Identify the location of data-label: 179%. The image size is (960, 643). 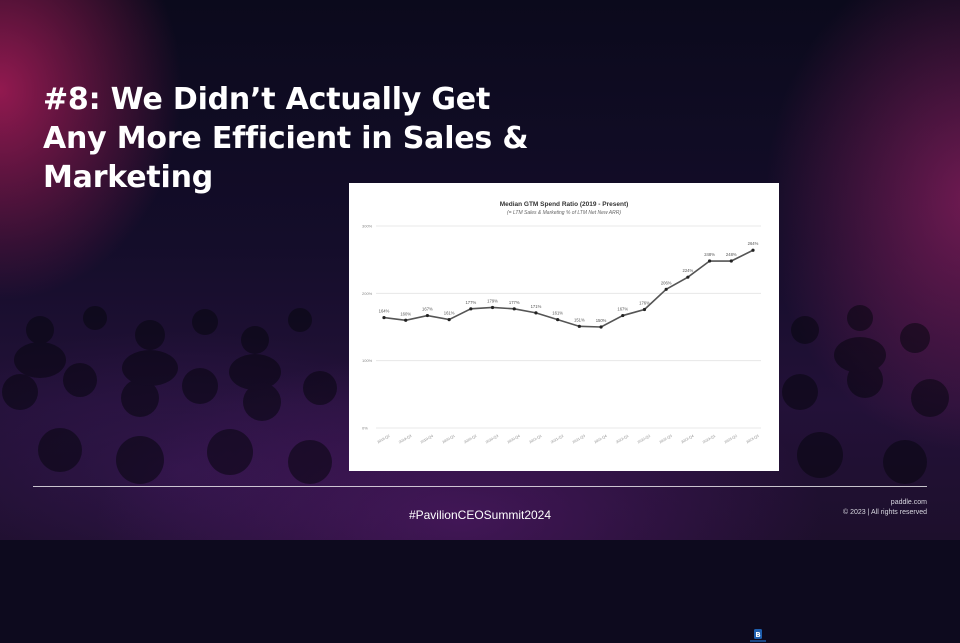
(492, 300).